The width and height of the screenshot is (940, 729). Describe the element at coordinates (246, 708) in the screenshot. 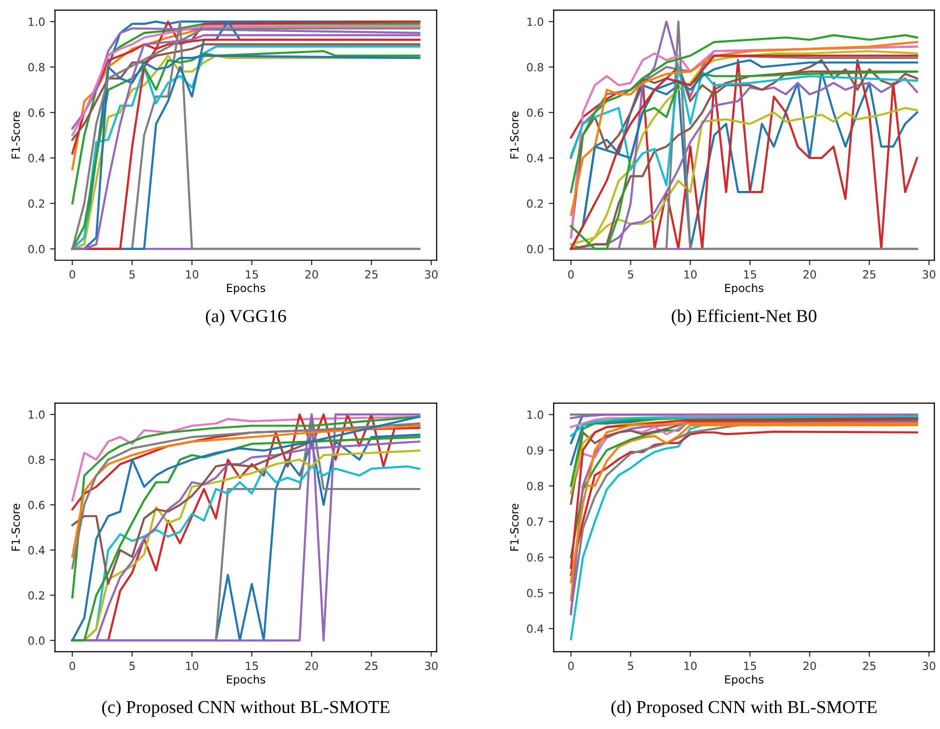

I see `text: (c) Proposed CNN without BL-SMOTE` at that location.